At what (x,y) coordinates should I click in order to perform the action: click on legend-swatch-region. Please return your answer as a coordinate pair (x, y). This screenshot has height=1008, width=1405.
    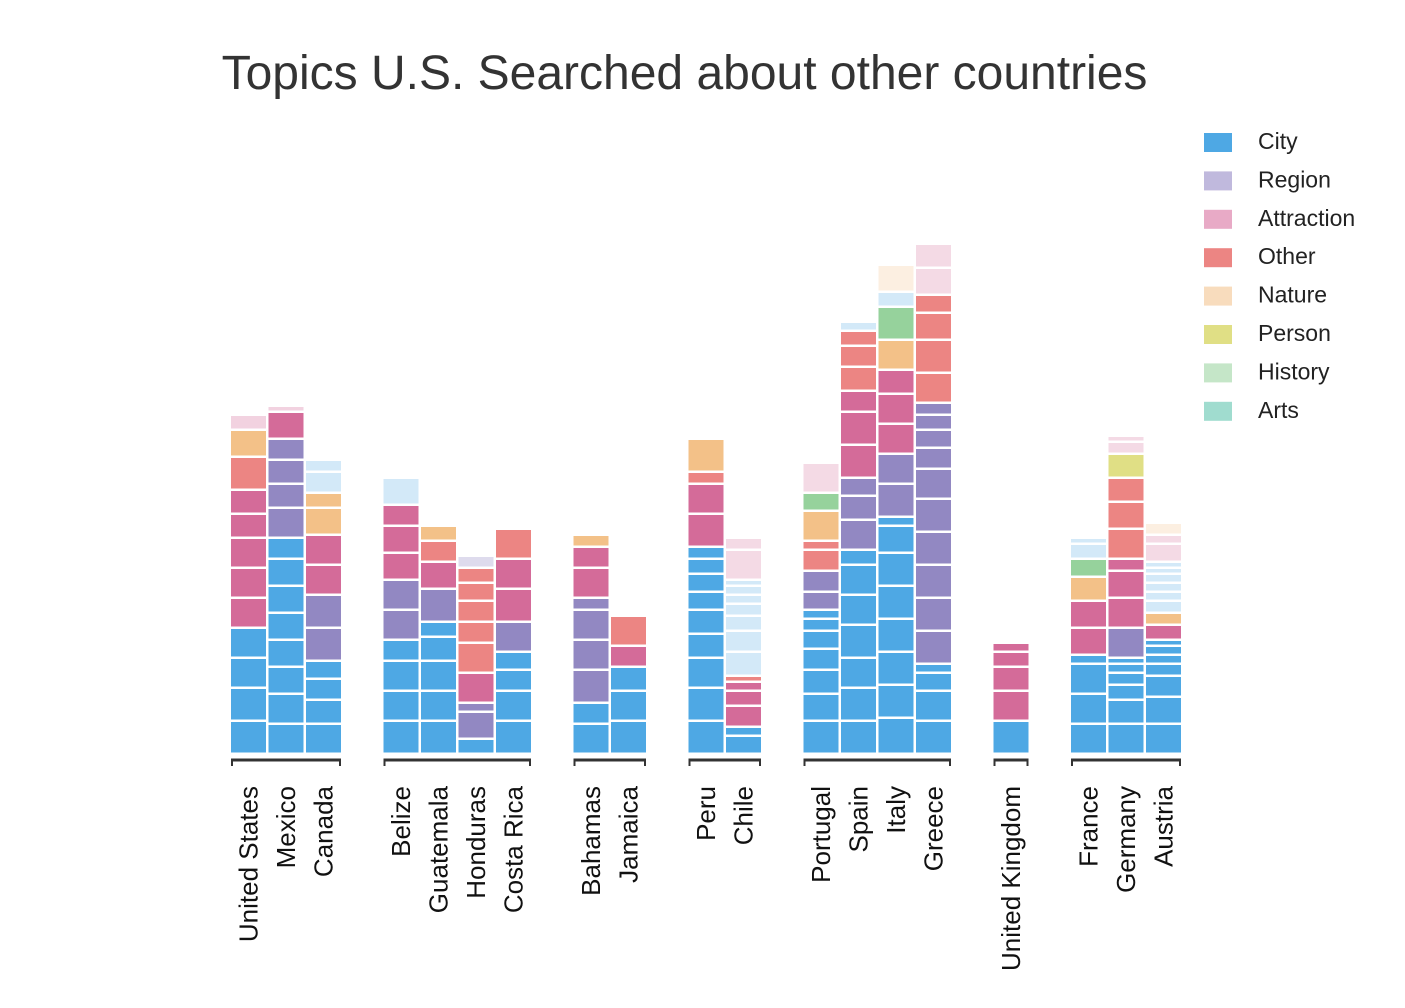
    Looking at the image, I should click on (1218, 181).